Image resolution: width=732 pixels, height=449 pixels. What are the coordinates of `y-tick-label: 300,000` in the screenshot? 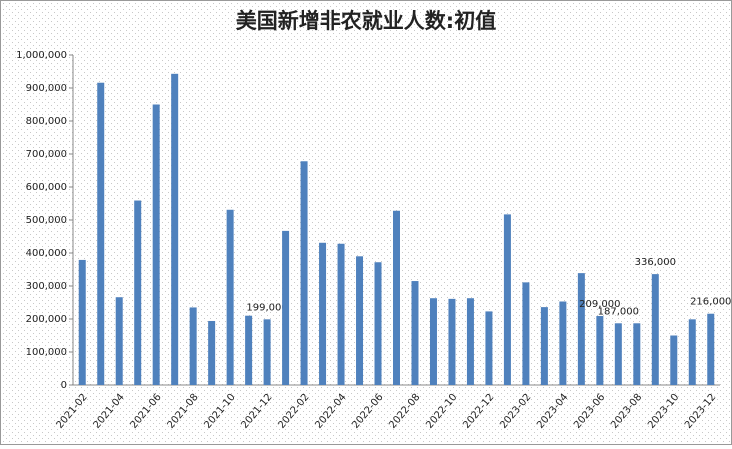 It's located at (46, 286).